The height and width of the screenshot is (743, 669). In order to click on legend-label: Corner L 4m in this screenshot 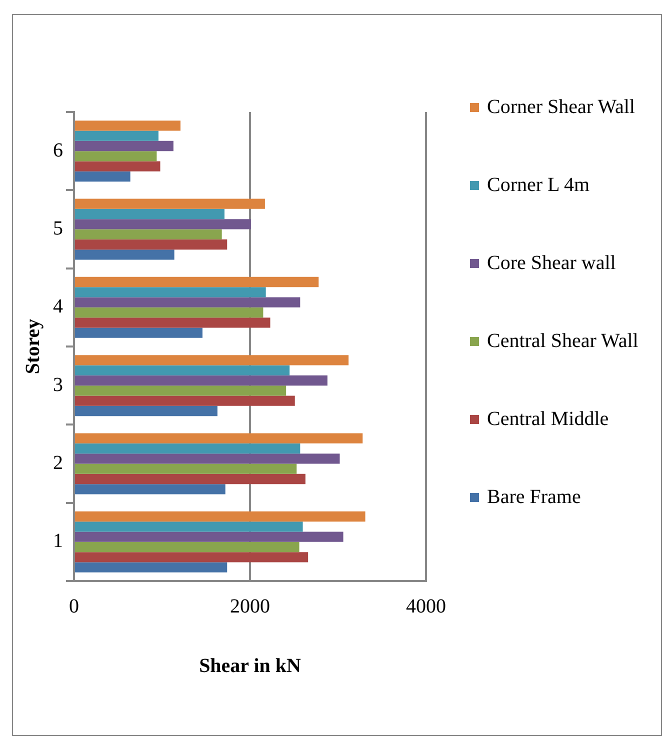, I will do `click(538, 185)`.